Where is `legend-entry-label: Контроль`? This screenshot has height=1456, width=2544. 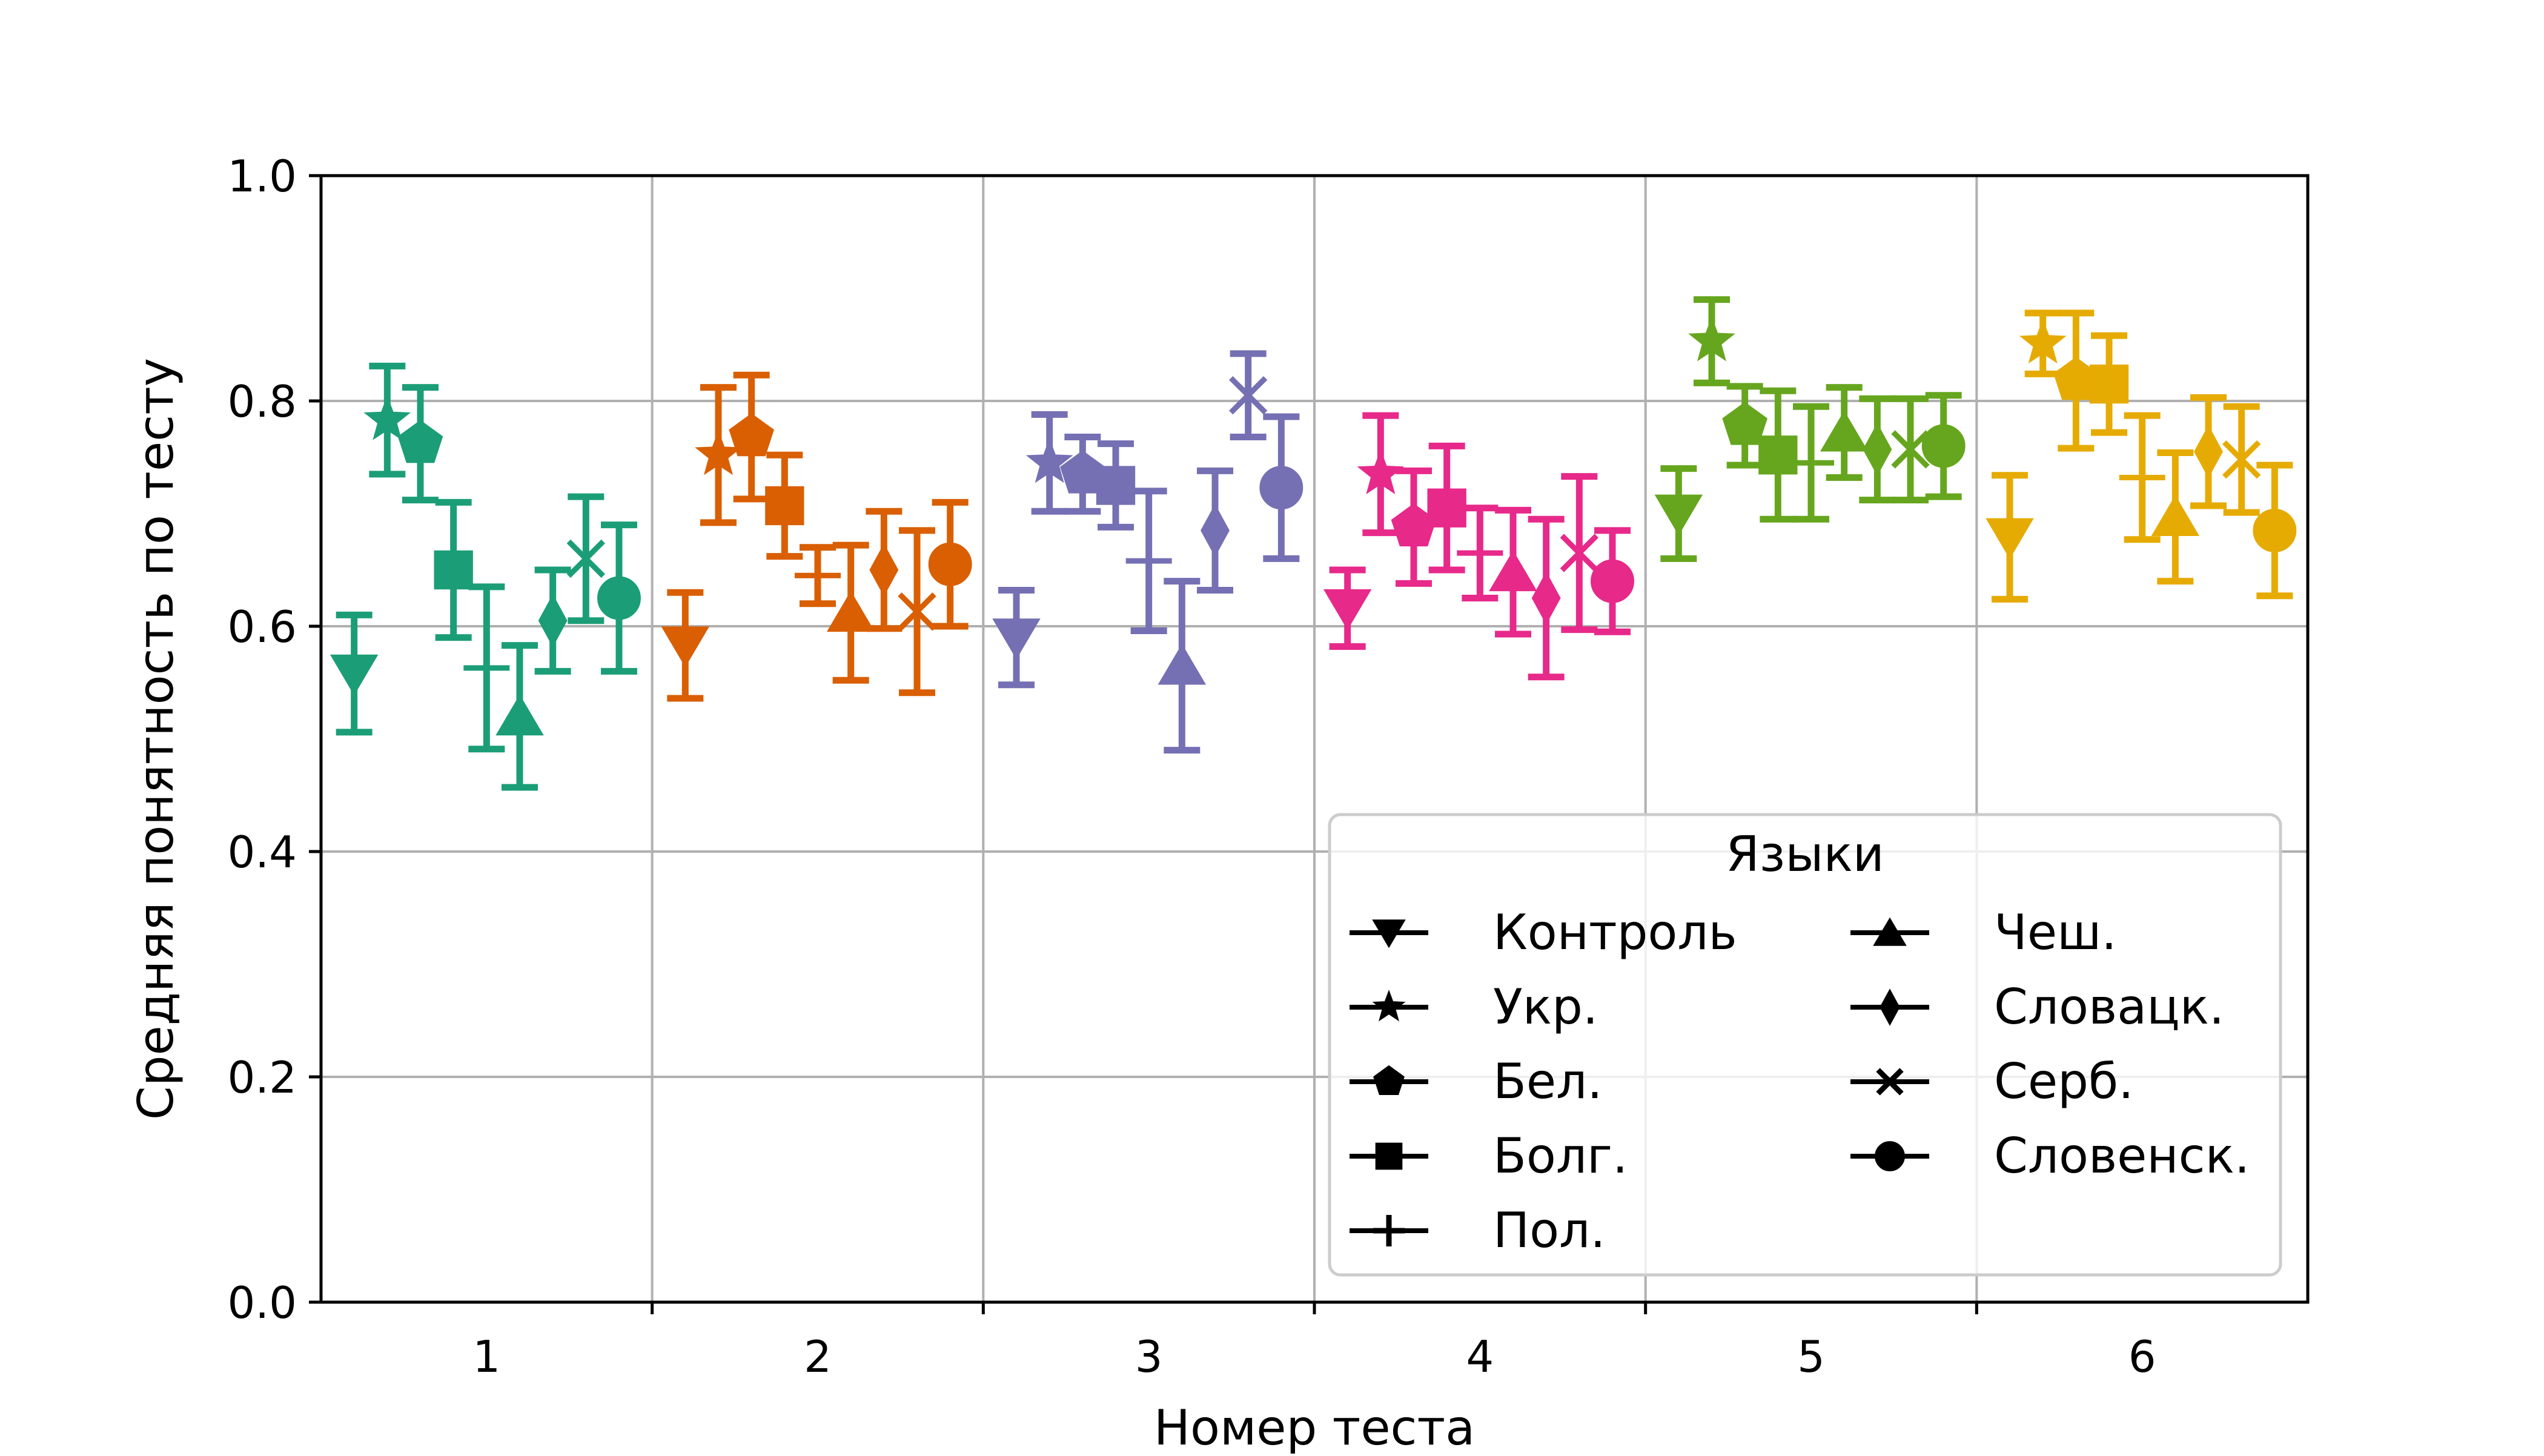
legend-entry-label: Контроль is located at coordinates (1615, 932).